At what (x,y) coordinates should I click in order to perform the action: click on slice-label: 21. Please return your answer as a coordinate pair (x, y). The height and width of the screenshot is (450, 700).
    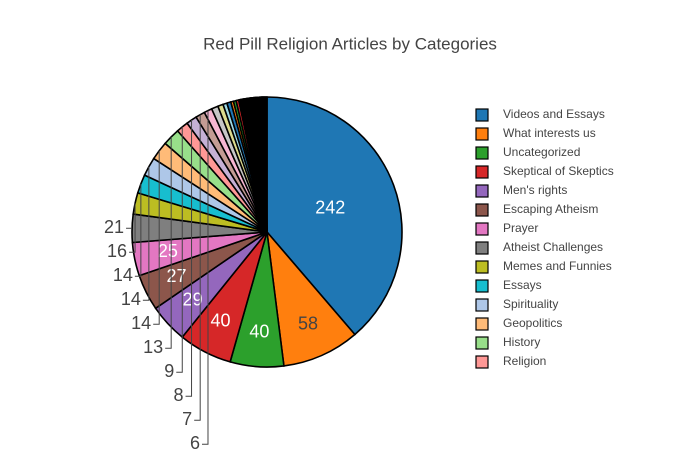
    Looking at the image, I should click on (114, 227).